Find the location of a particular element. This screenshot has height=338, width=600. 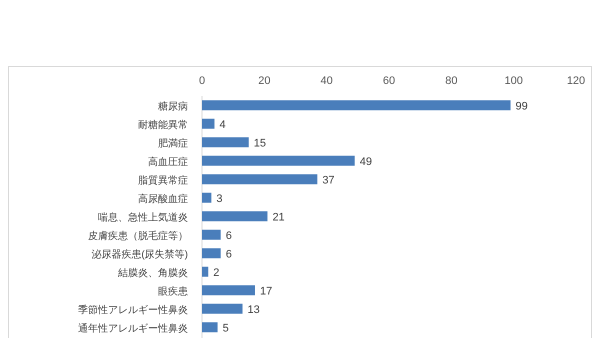

x-tick-label: 60 is located at coordinates (389, 81).